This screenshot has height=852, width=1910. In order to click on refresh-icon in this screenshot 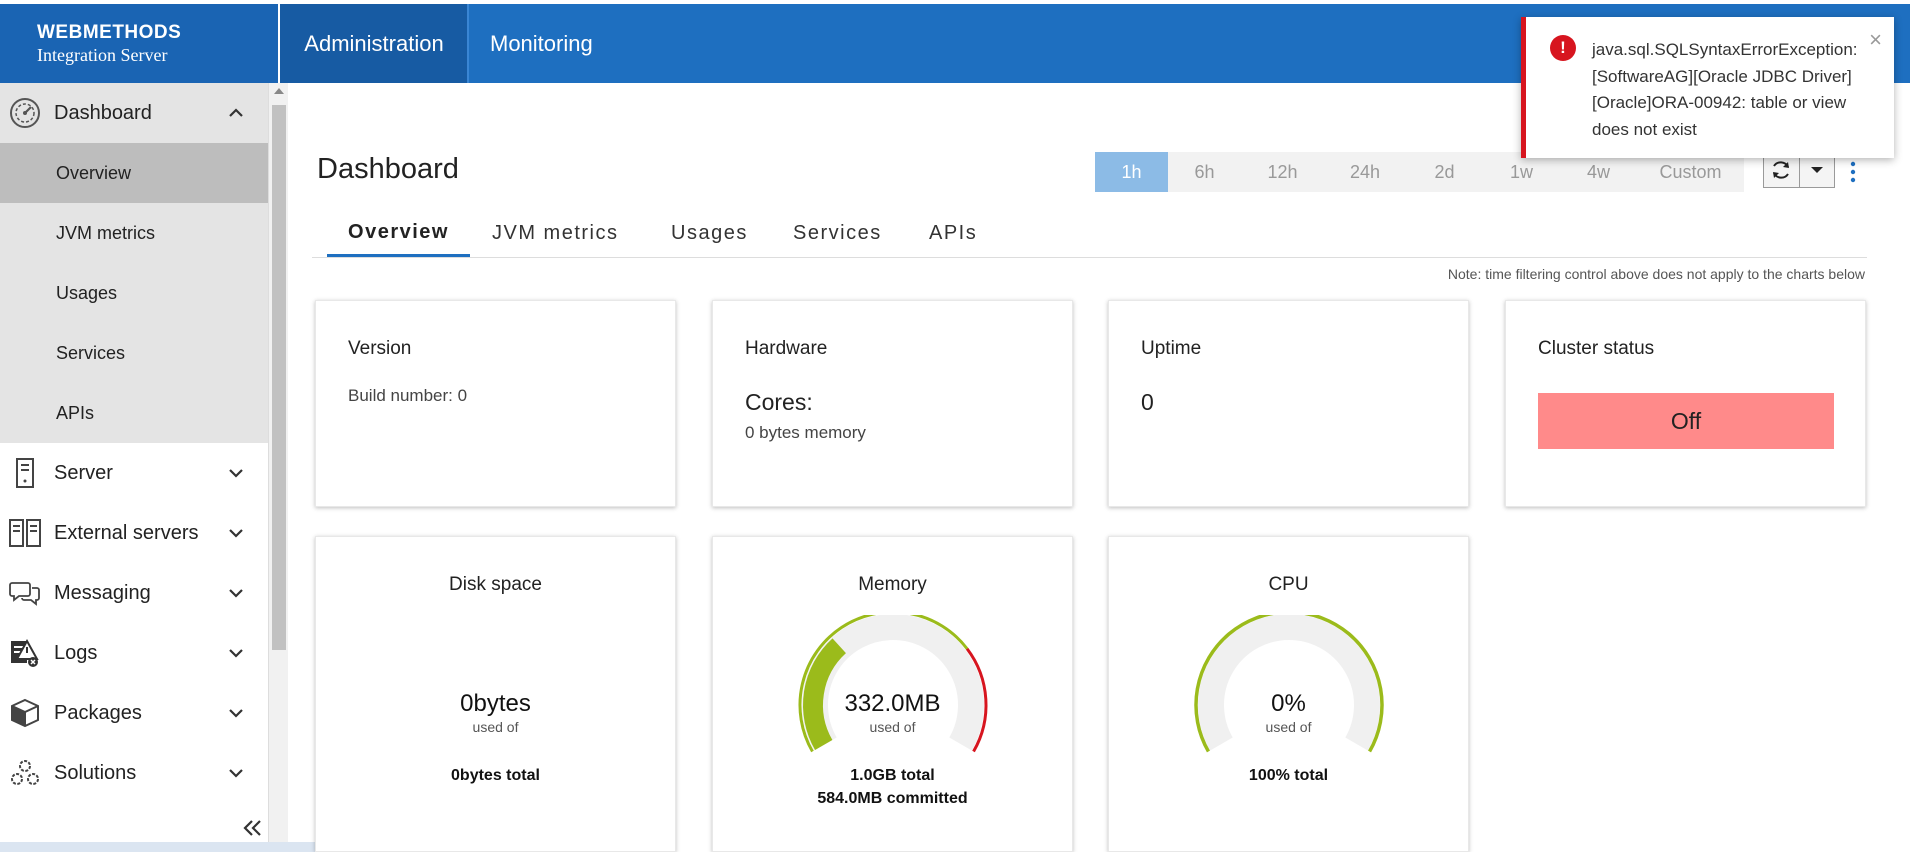, I will do `click(1781, 170)`.